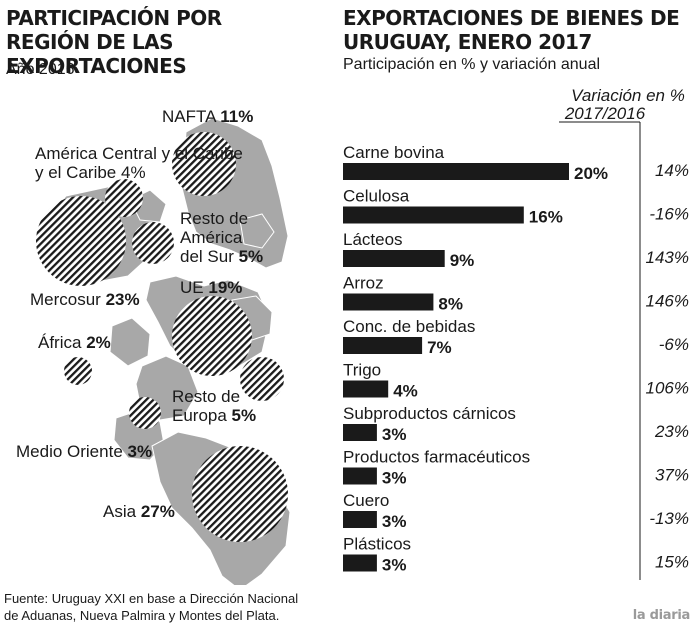  What do you see at coordinates (436, 457) in the screenshot?
I see `bar-category-label: Productos farmacéuticos` at bounding box center [436, 457].